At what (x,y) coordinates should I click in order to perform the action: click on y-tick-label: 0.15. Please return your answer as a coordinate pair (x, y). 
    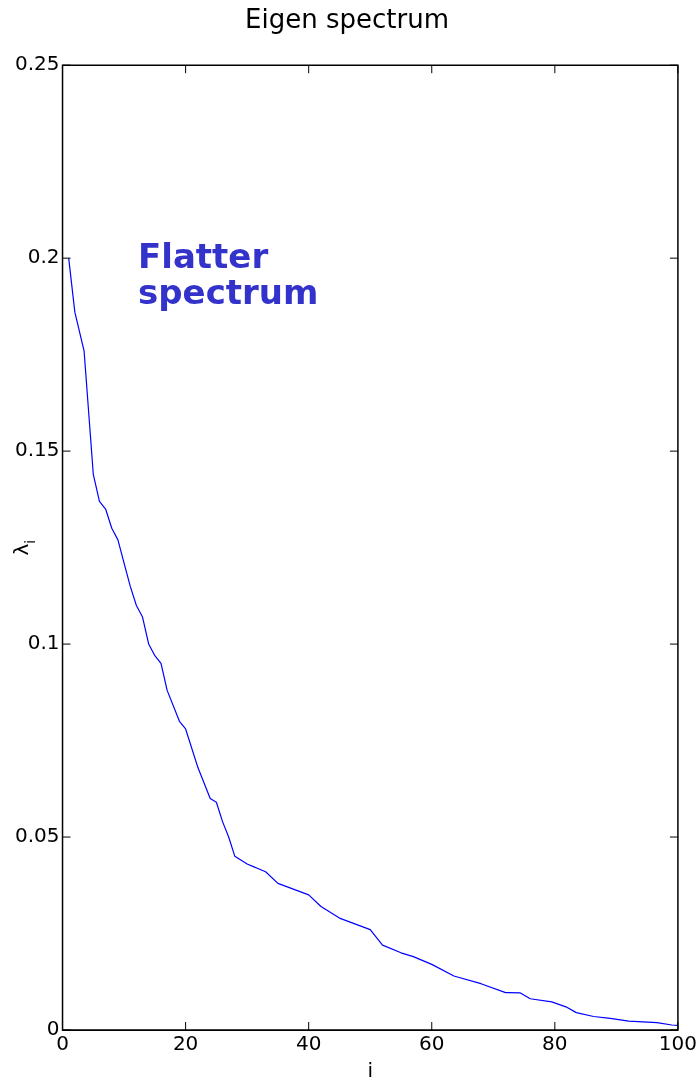
    Looking at the image, I should click on (37, 449).